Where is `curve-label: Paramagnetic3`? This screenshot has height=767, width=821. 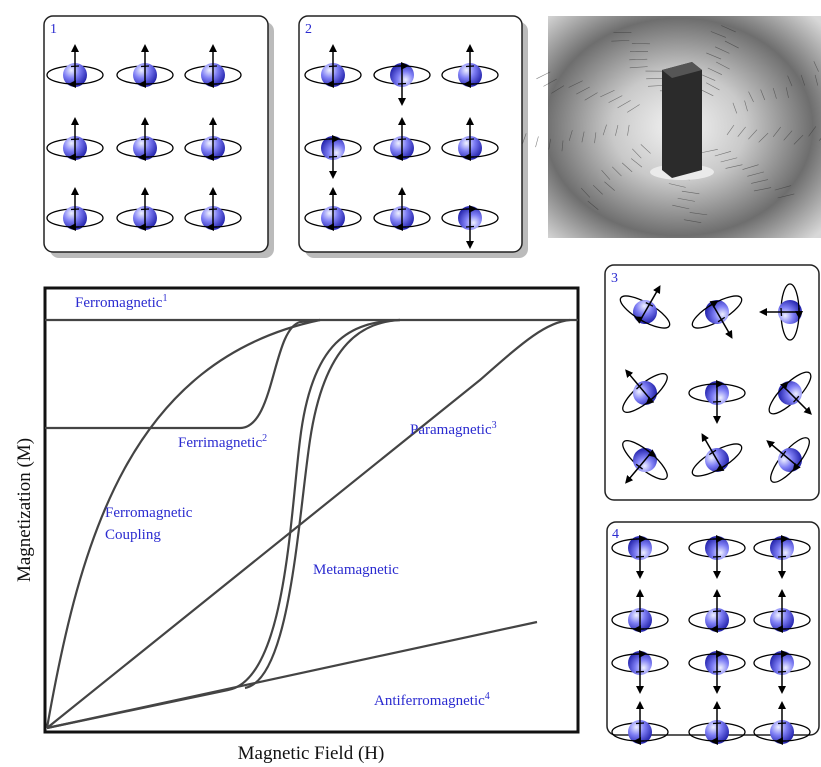 curve-label: Paramagnetic3 is located at coordinates (453, 429).